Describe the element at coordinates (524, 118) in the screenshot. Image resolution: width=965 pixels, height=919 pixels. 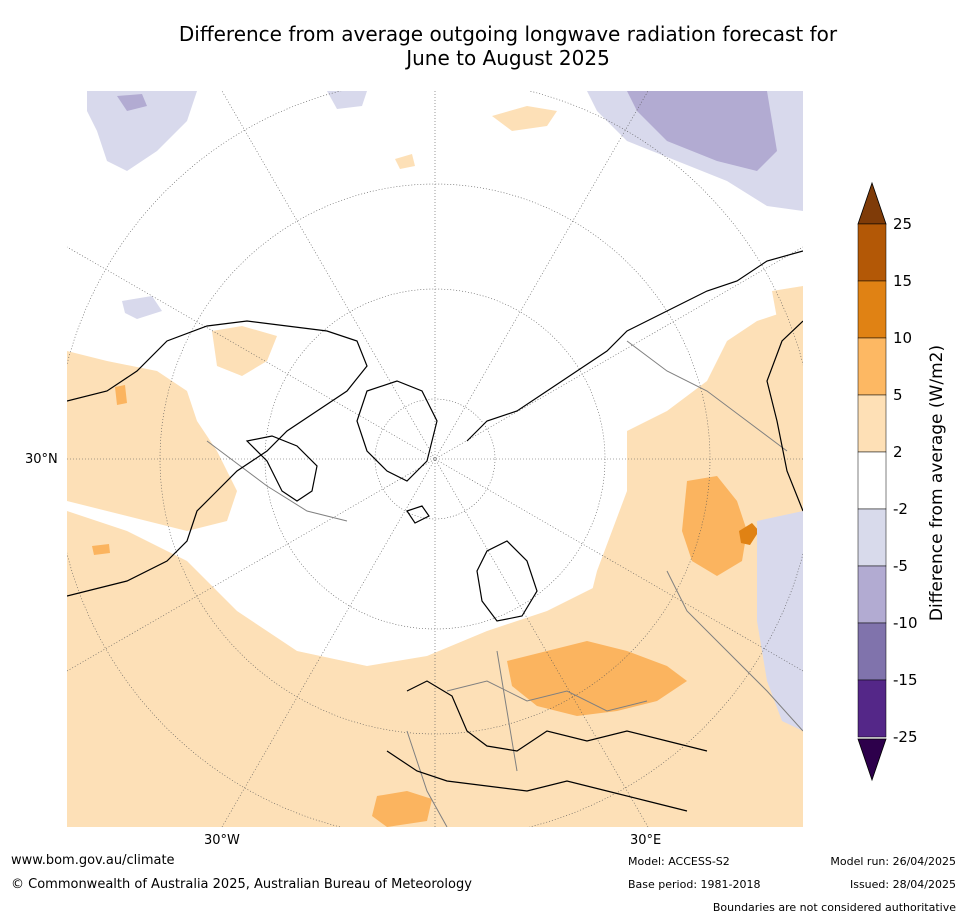
I see `anomaly-north-atlantic-patch` at that location.